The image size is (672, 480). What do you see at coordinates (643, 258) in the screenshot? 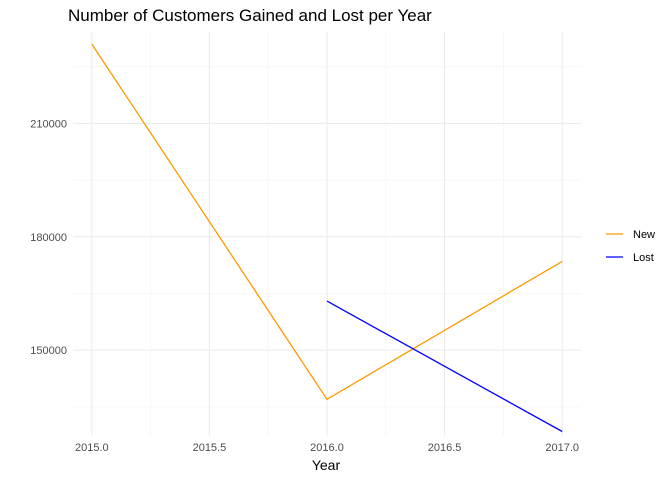
I see `legend-label-lost: Lost` at bounding box center [643, 258].